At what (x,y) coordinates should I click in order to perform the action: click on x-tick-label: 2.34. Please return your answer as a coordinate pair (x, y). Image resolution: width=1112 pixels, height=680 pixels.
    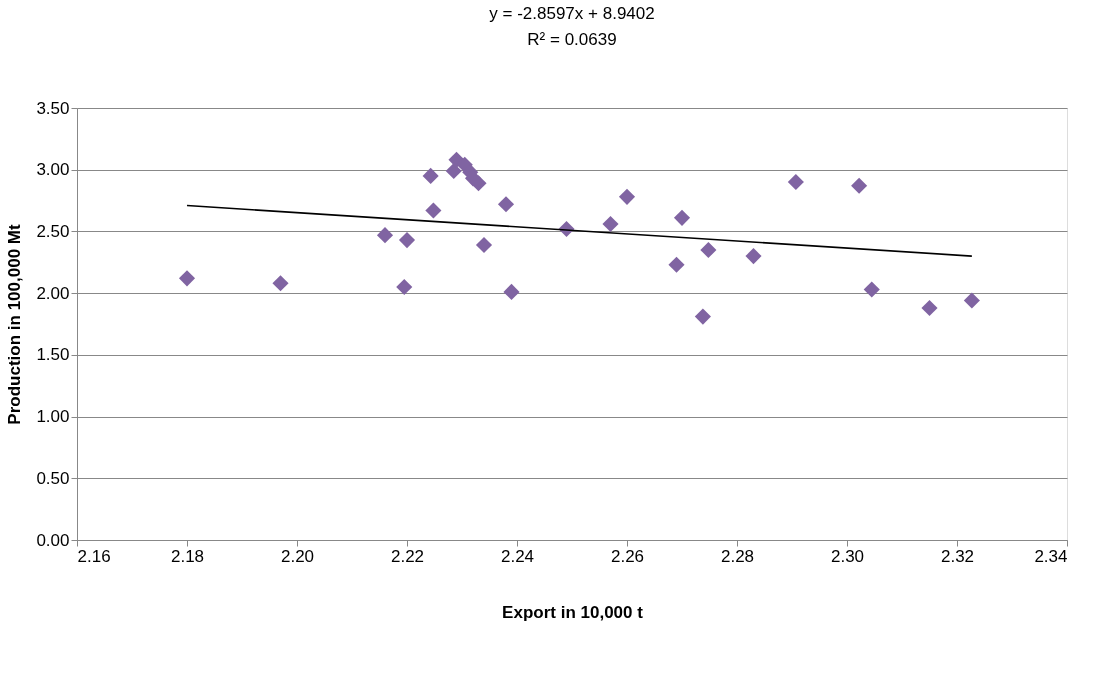
    Looking at the image, I should click on (1051, 556).